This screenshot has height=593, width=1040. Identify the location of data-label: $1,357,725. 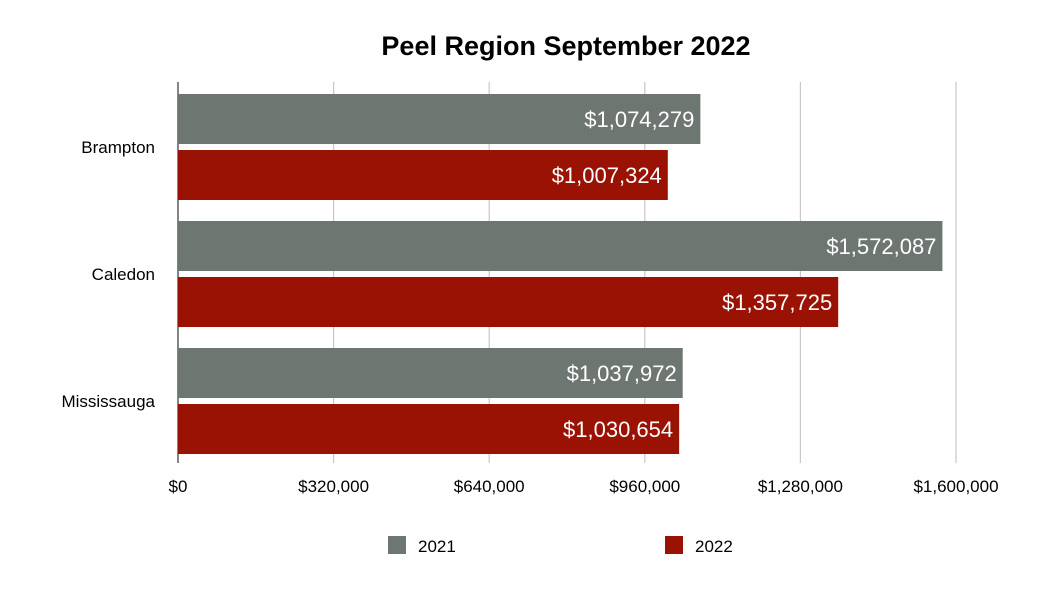
(777, 302).